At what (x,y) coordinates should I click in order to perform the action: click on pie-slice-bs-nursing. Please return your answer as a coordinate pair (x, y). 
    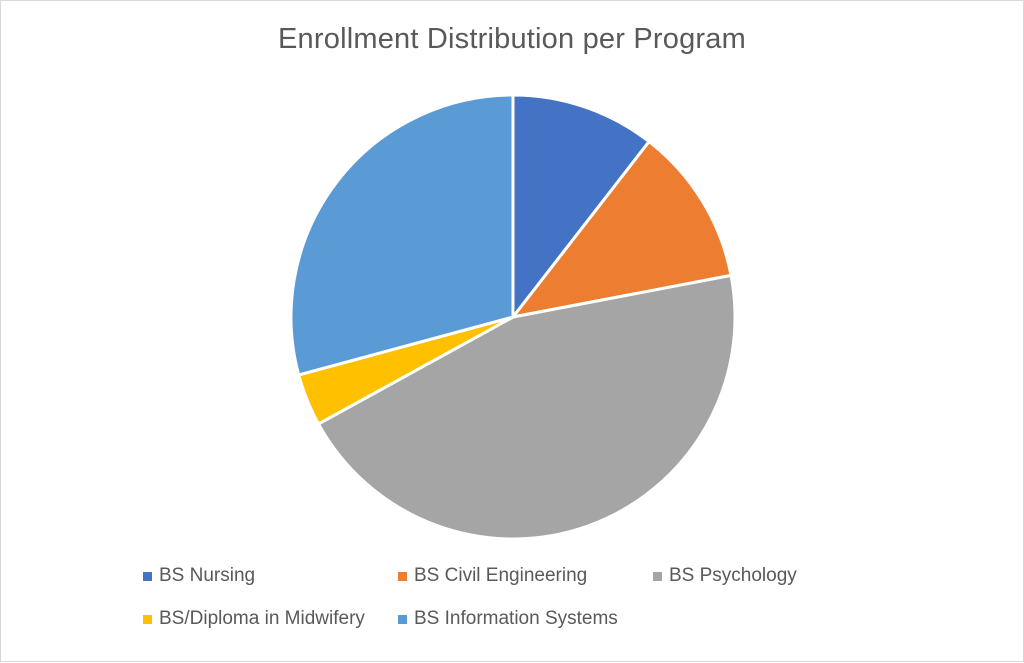
    Looking at the image, I should click on (581, 206).